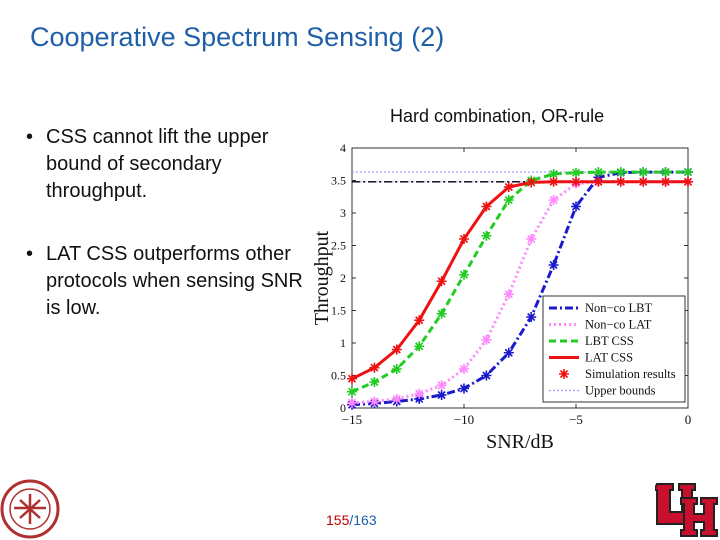  I want to click on y-tick-label: 1, so click(343, 343).